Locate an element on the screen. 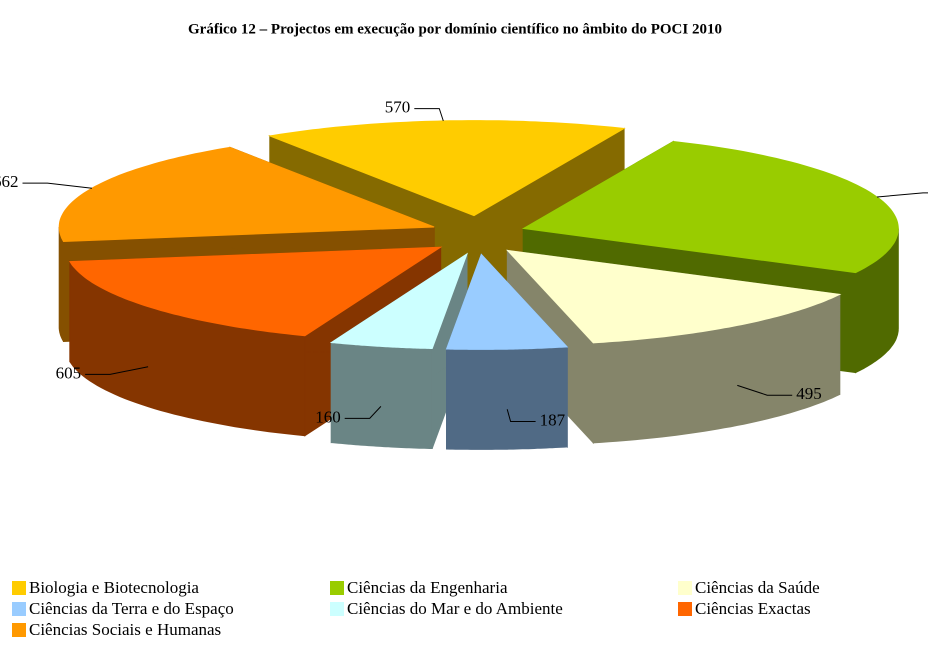  data-label: 570 is located at coordinates (398, 107).